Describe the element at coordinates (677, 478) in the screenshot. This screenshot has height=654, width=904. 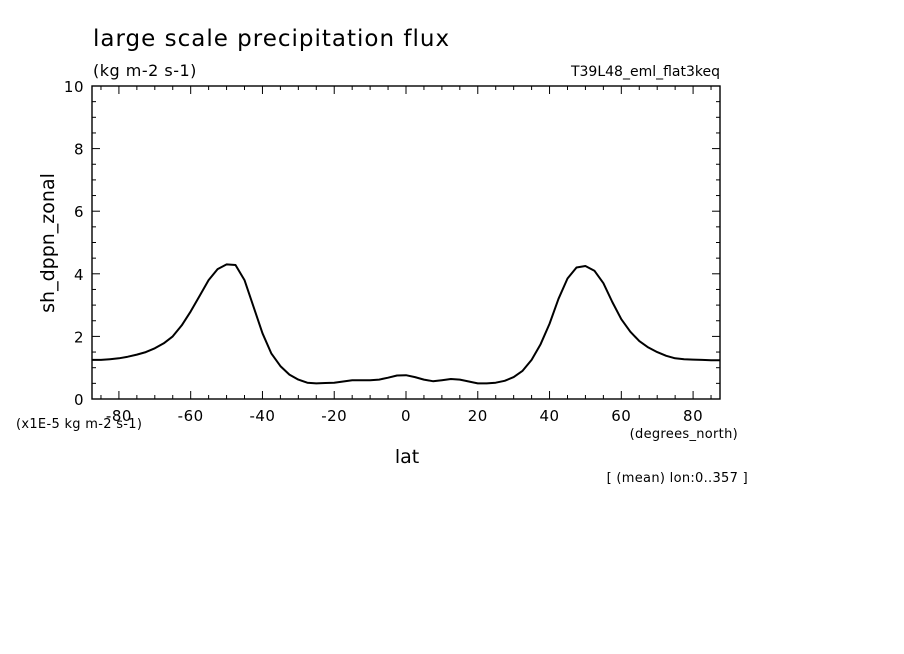
I see `footnote: [ (mean) lon:0..357 ]` at that location.